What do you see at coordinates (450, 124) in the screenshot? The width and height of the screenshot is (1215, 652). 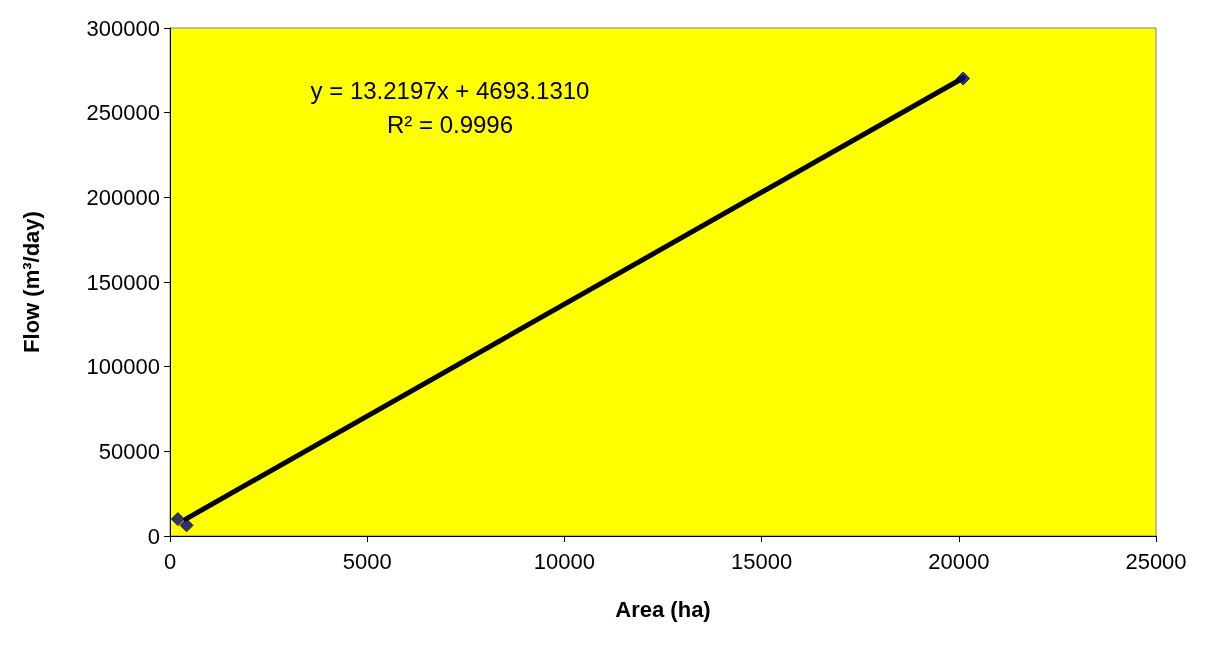 I see `annotation: R² = 0.9996` at bounding box center [450, 124].